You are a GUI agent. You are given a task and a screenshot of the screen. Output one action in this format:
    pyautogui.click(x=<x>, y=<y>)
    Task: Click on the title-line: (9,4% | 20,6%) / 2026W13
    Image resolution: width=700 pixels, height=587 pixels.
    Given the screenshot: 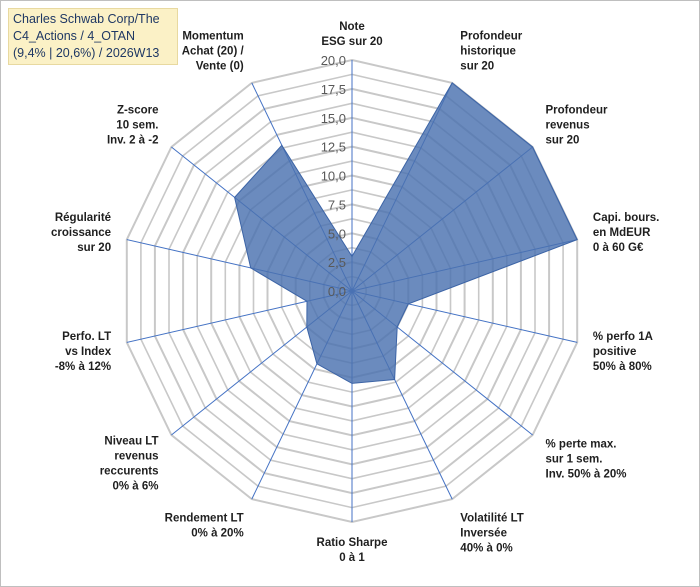 What is the action you would take?
    pyautogui.click(x=86, y=53)
    